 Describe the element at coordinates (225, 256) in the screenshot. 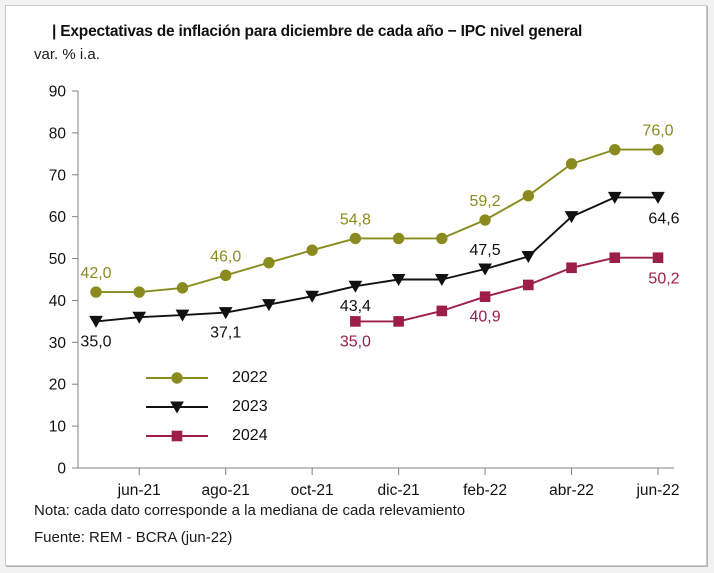

I see `data-point-label: 46,0` at that location.